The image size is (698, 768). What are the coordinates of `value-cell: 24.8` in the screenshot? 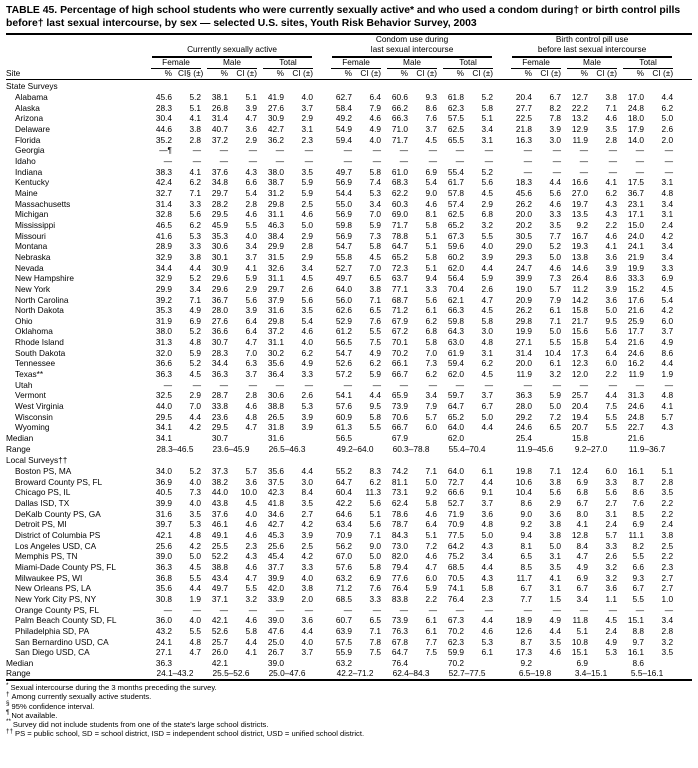 It's located at (636, 107).